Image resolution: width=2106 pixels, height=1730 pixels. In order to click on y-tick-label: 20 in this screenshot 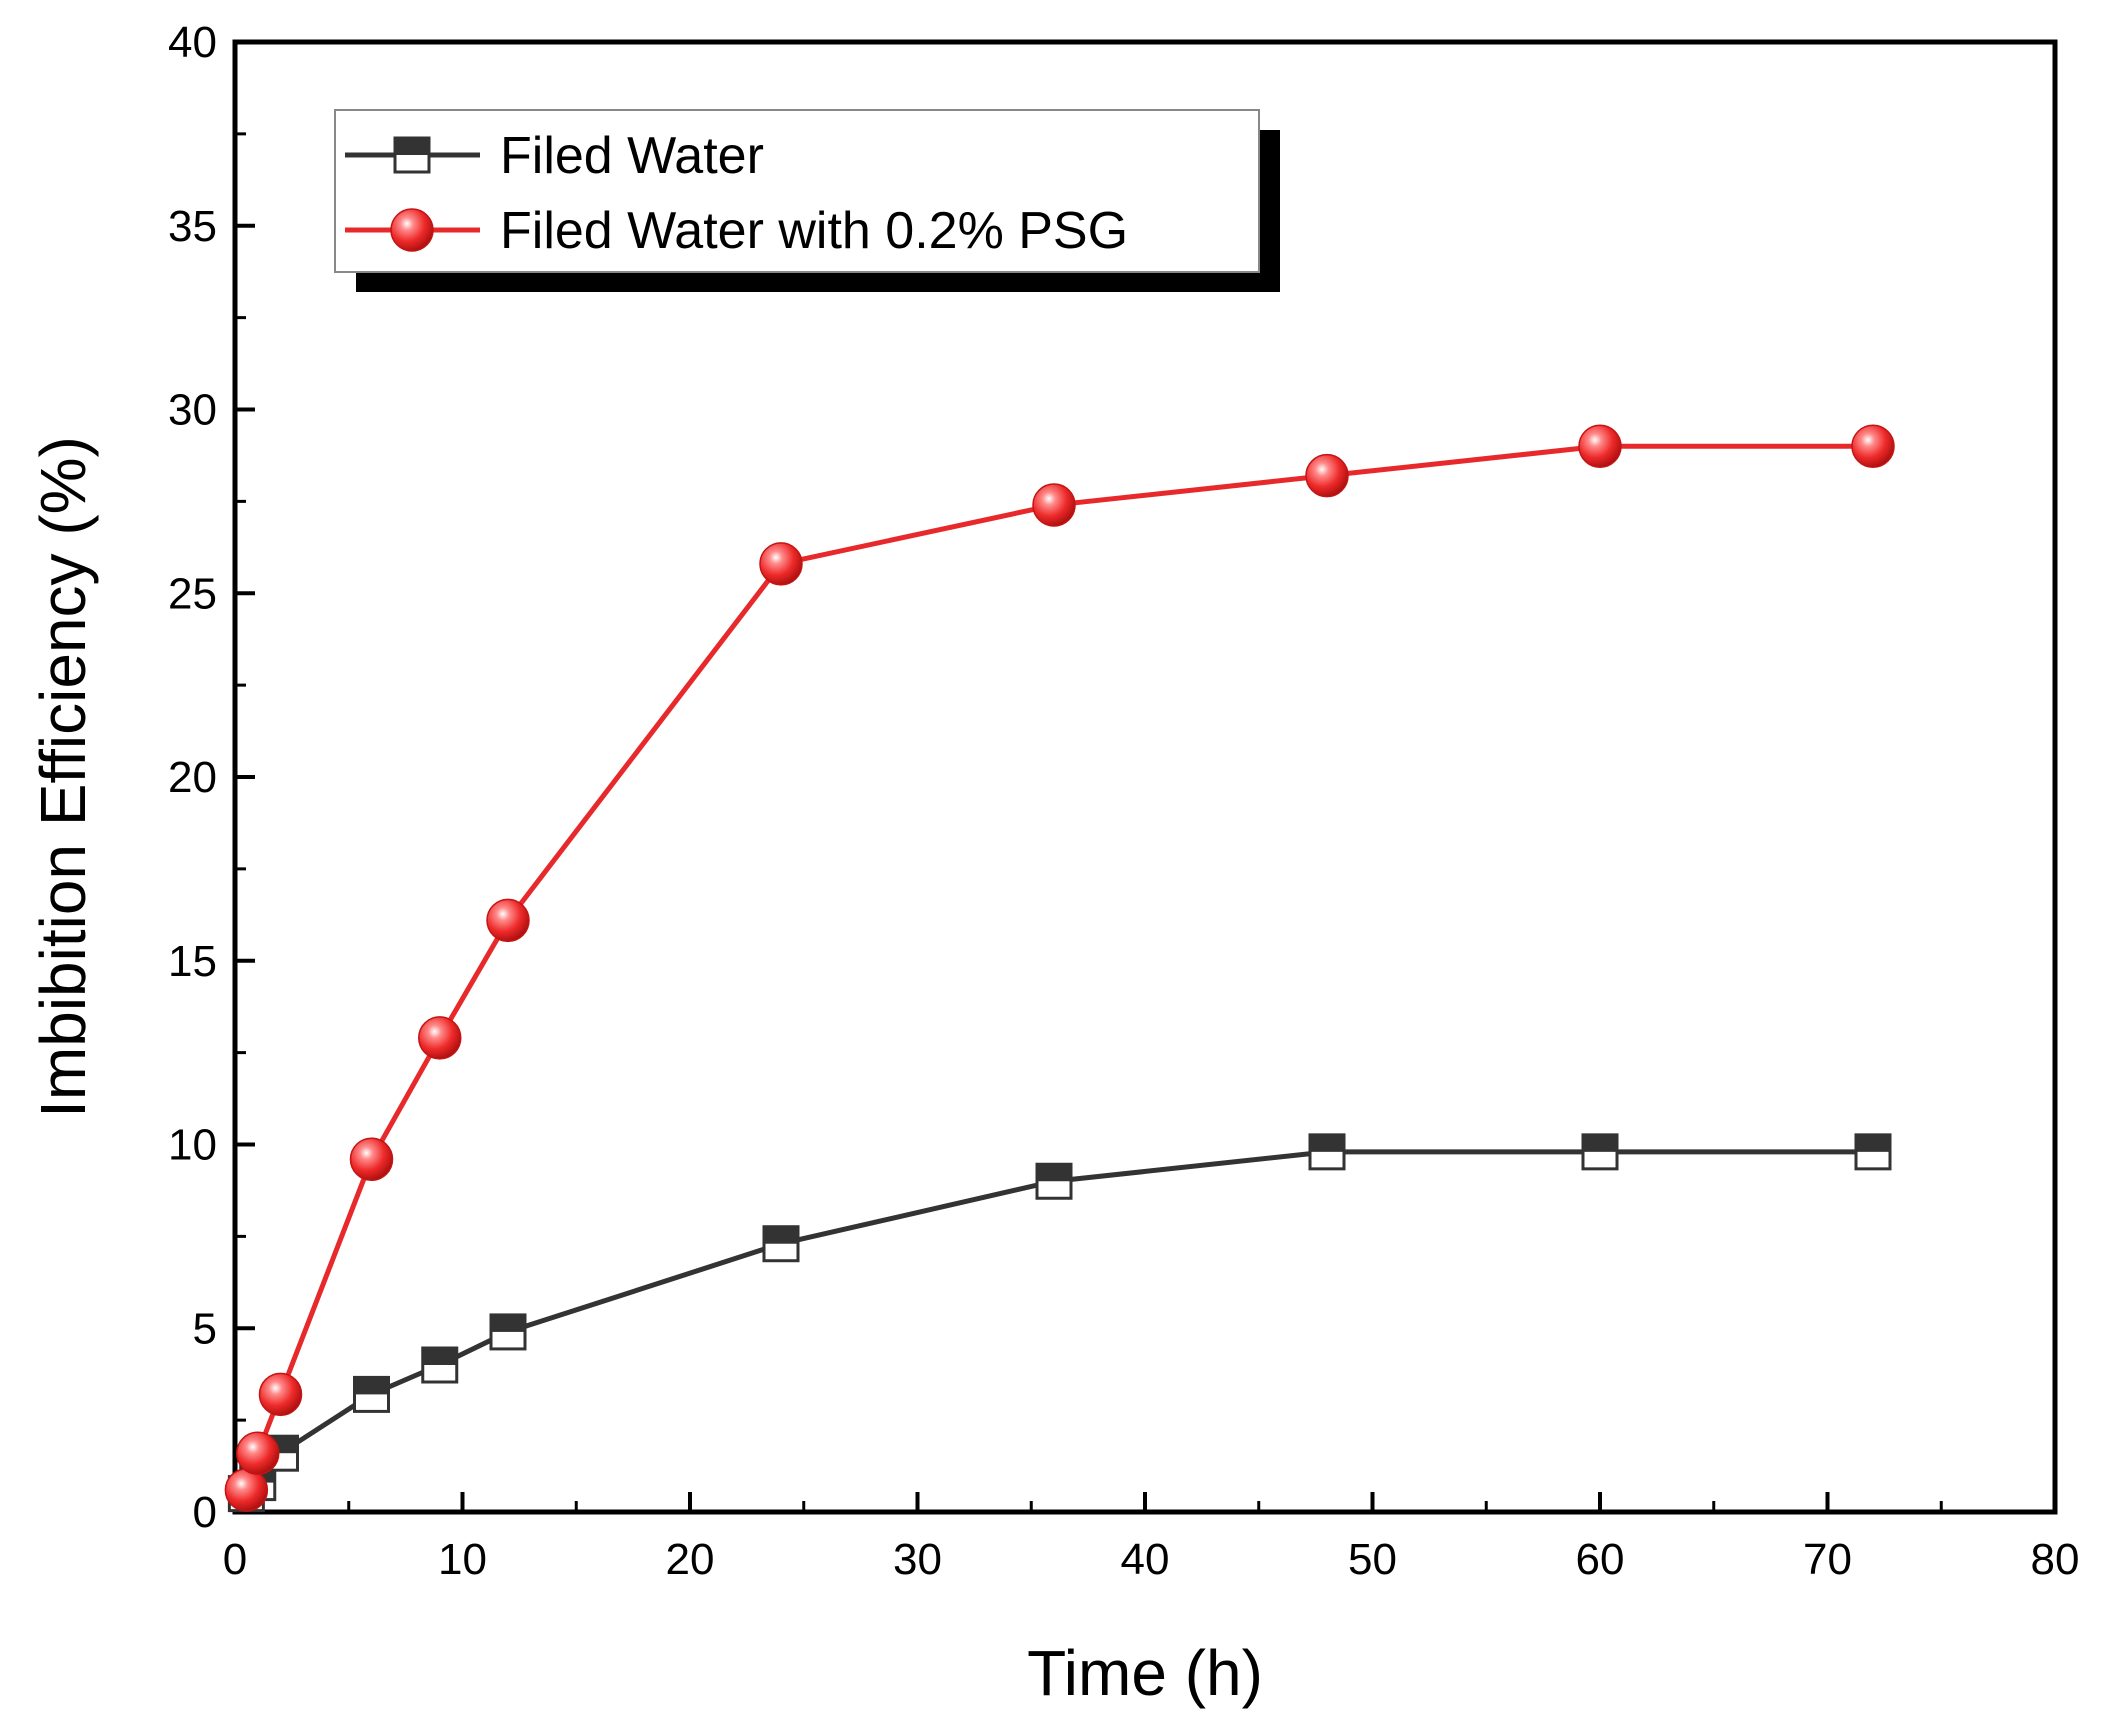, I will do `click(192, 777)`.